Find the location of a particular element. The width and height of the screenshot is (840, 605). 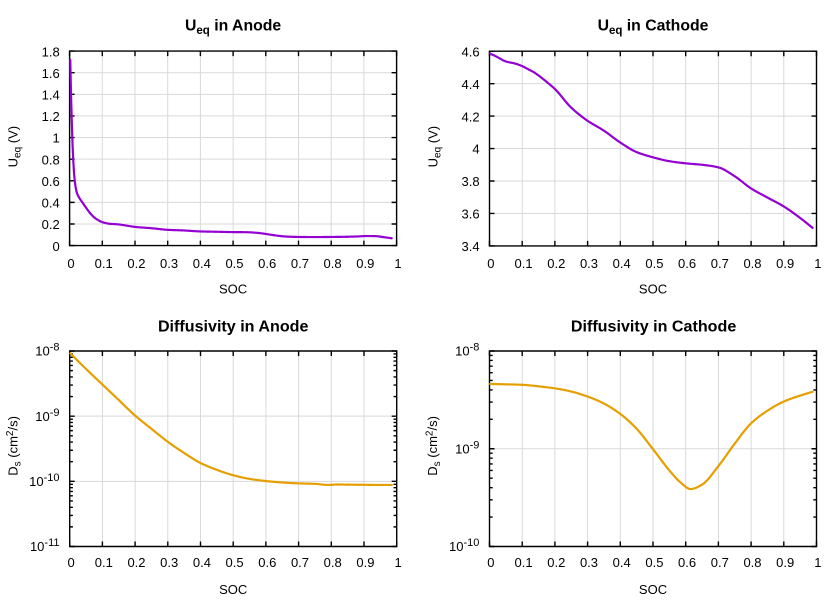

svg-text: Diffusivity in Anode is located at coordinates (233, 327).